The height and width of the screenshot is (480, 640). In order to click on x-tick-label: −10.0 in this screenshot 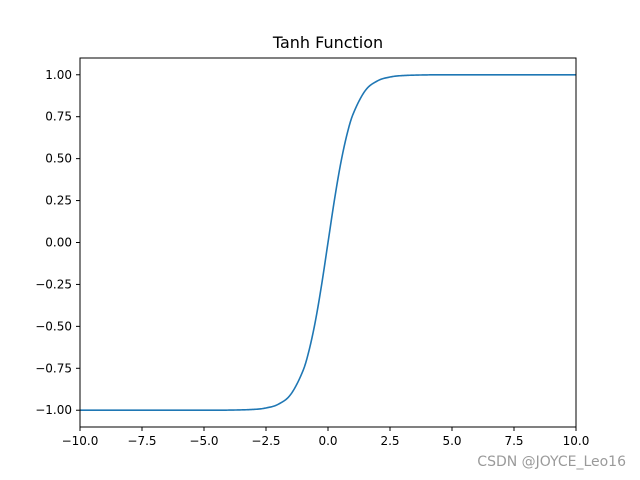, I will do `click(80, 441)`.